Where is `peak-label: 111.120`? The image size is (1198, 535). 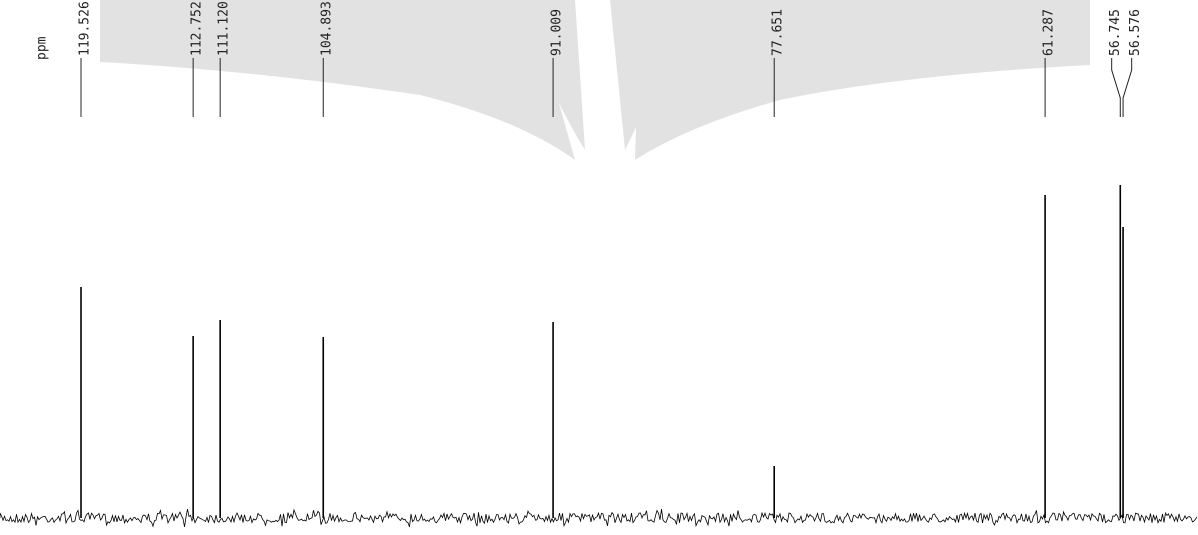 peak-label: 111.120 is located at coordinates (224, 28).